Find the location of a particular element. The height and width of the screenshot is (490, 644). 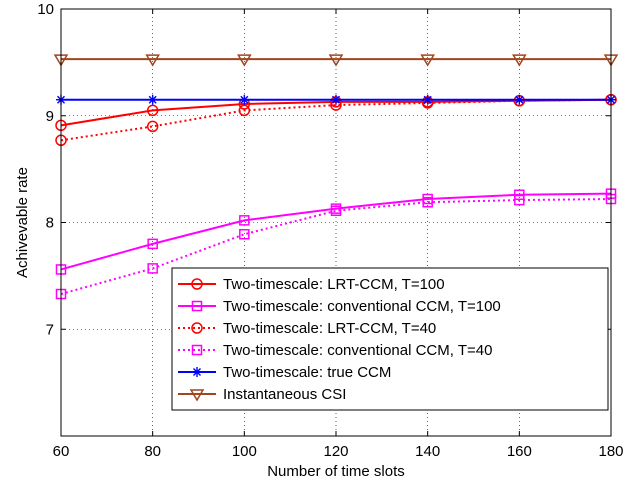

y-tick-label: 9 is located at coordinates (50, 116).